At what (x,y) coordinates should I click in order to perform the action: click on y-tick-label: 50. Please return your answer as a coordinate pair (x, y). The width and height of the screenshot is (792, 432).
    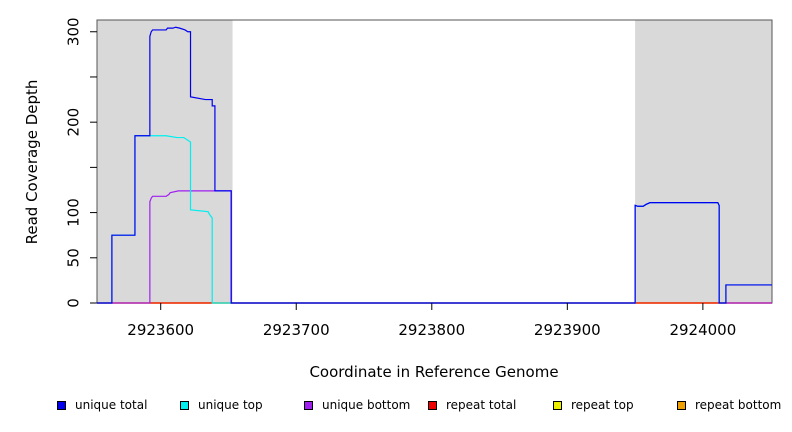
    Looking at the image, I should click on (74, 257).